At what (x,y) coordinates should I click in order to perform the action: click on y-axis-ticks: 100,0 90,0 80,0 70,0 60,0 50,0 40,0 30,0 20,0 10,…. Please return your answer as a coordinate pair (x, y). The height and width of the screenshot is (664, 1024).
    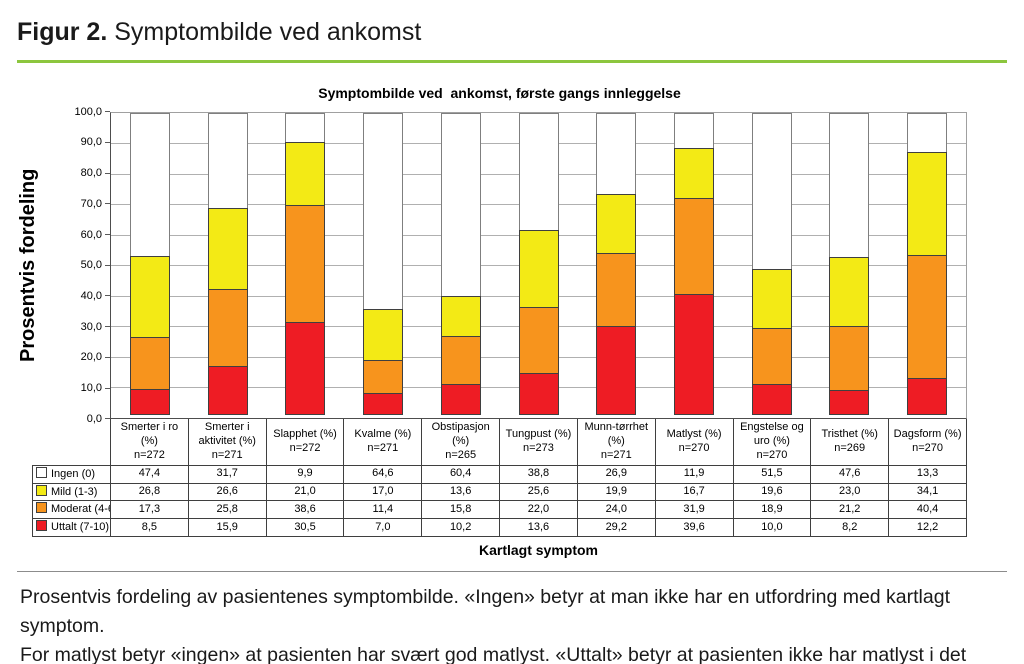
    Looking at the image, I should click on (78, 265).